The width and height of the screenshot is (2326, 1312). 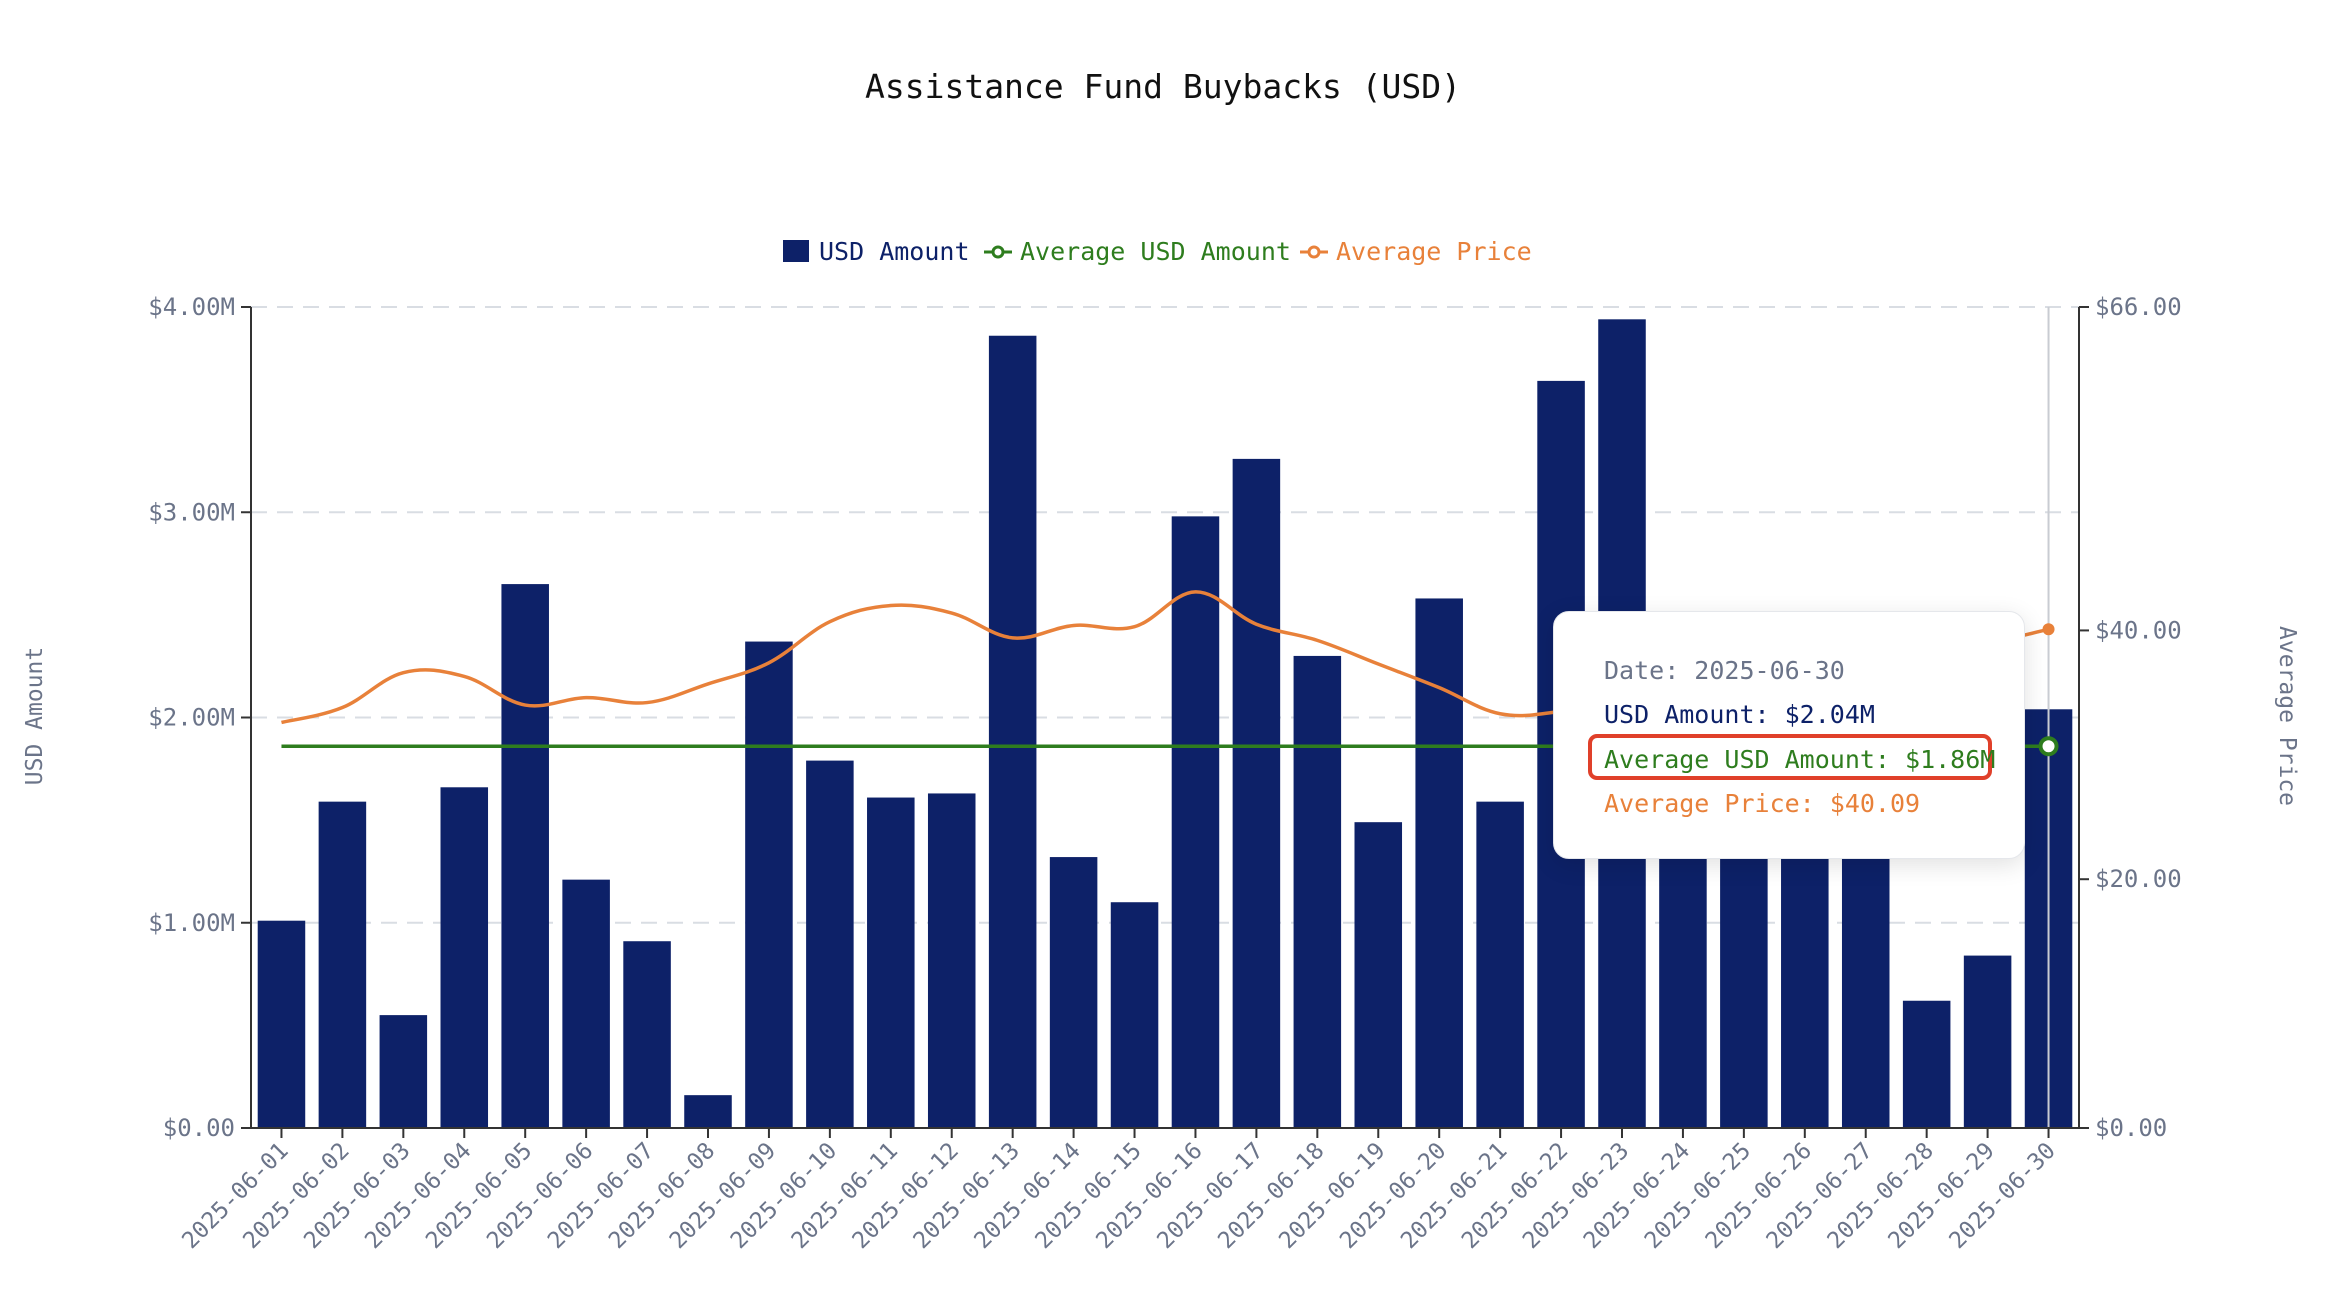 What do you see at coordinates (2138, 630) in the screenshot?
I see `y2-tick-label: $40.00` at bounding box center [2138, 630].